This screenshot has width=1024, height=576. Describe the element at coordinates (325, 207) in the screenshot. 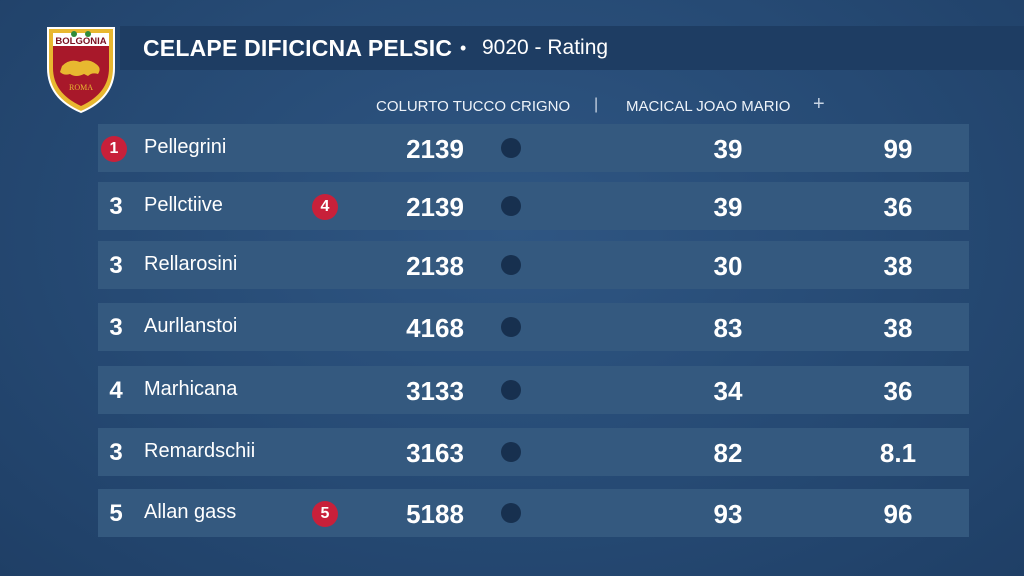

I see `status-badge: 4` at that location.